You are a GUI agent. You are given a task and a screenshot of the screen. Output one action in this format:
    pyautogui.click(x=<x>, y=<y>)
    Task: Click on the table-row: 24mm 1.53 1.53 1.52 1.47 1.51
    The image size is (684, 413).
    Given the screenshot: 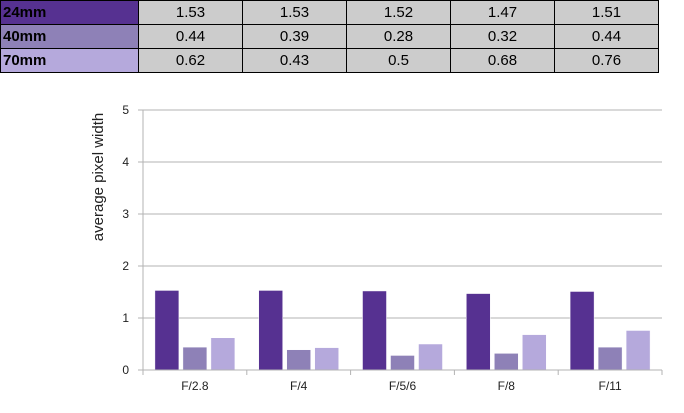 What is the action you would take?
    pyautogui.click(x=329, y=12)
    